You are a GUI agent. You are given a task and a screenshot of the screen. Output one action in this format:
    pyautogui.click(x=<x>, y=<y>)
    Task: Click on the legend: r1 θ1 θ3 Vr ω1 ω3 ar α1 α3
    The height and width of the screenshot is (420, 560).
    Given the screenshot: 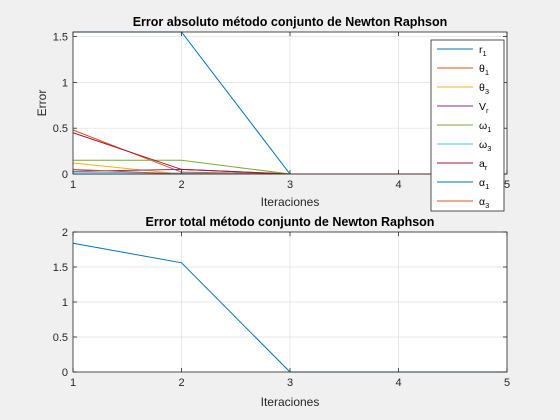 What is the action you would take?
    pyautogui.click(x=467, y=125)
    